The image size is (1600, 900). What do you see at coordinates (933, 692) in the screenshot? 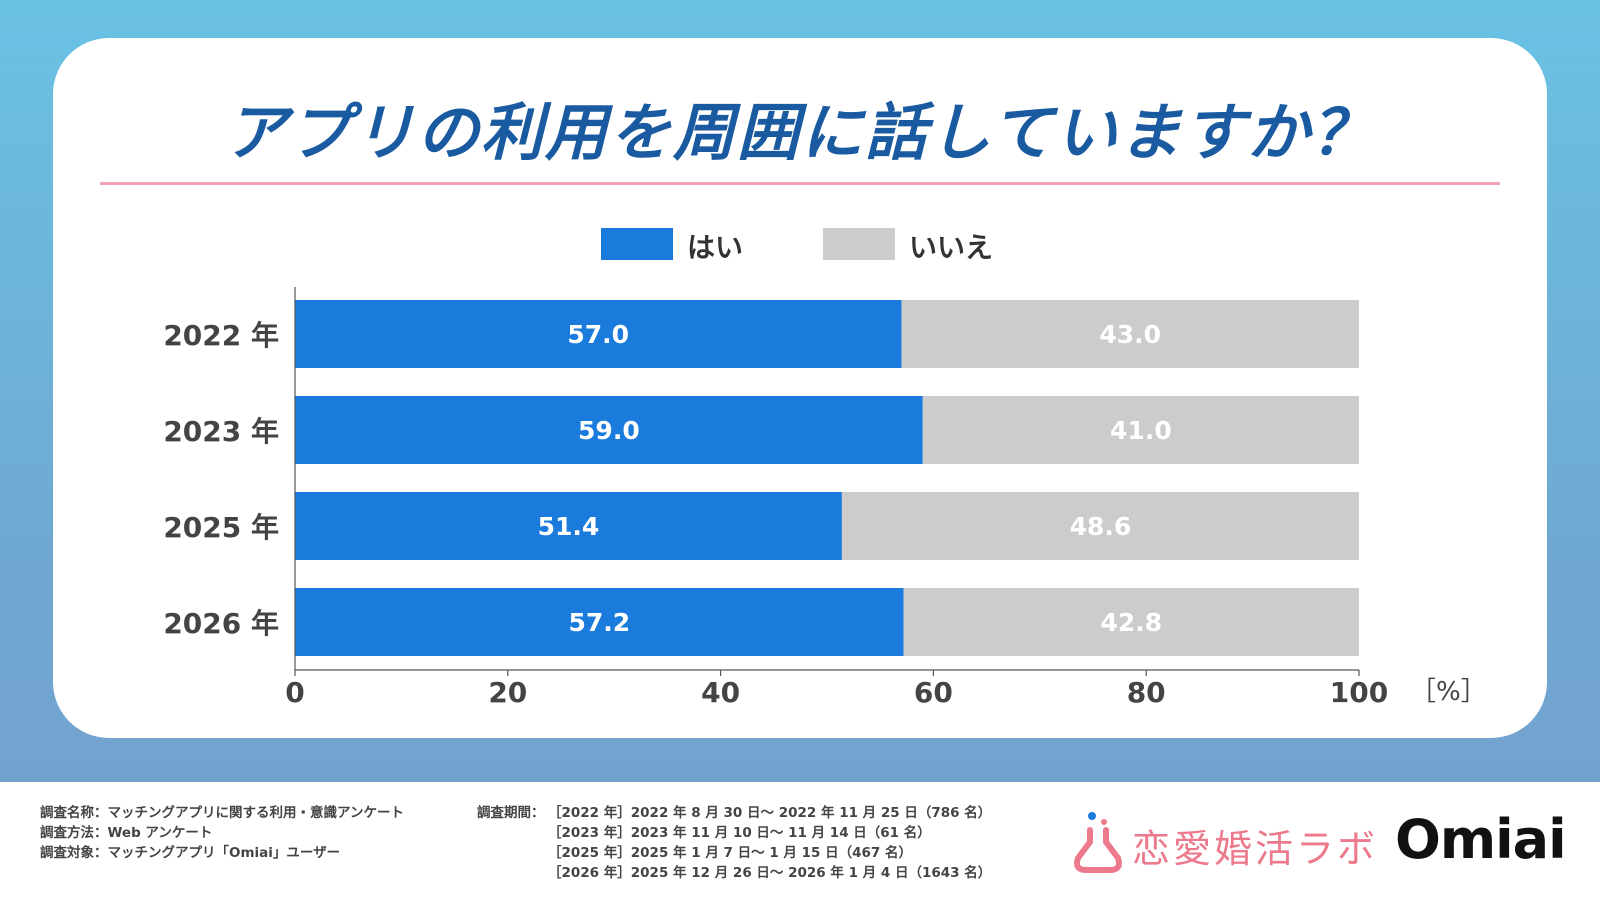
I see `x-tick-label-3: 60` at bounding box center [933, 692].